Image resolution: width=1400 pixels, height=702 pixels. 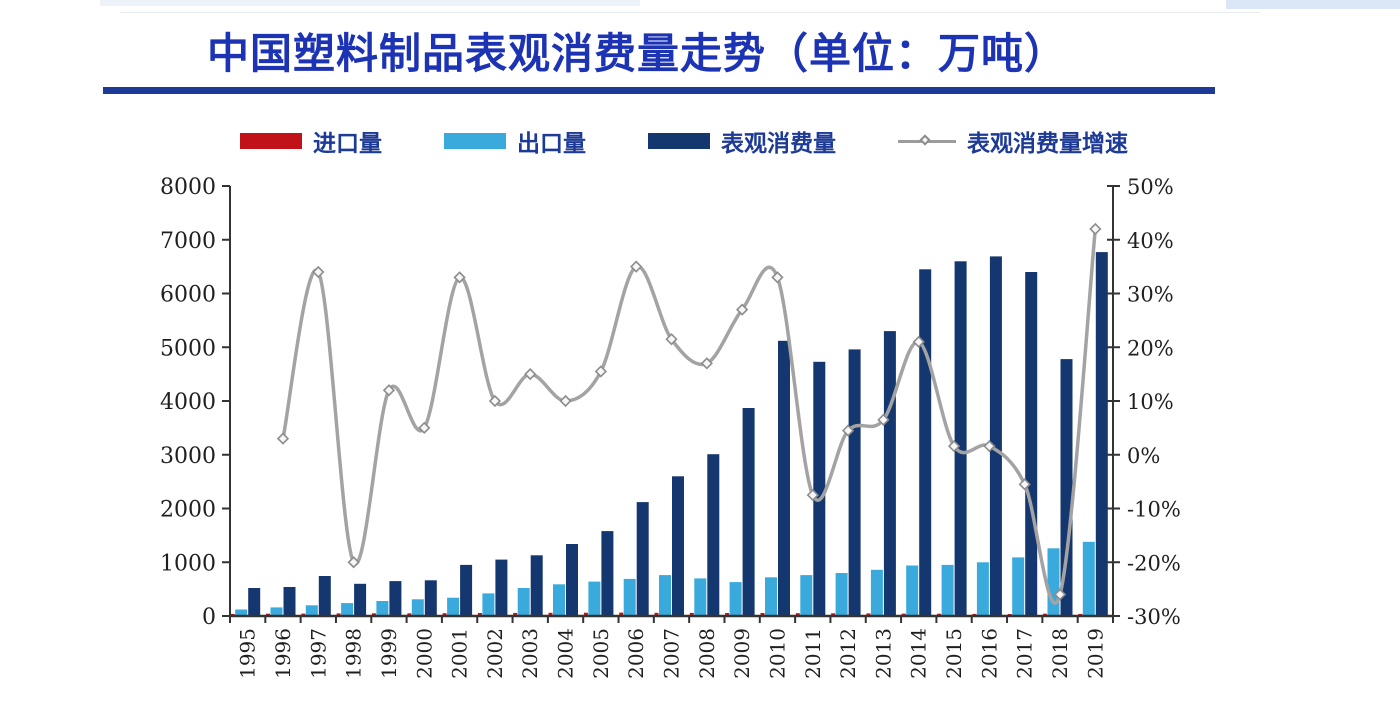 I want to click on x-axis-tick-label: 1996, so click(x=283, y=653).